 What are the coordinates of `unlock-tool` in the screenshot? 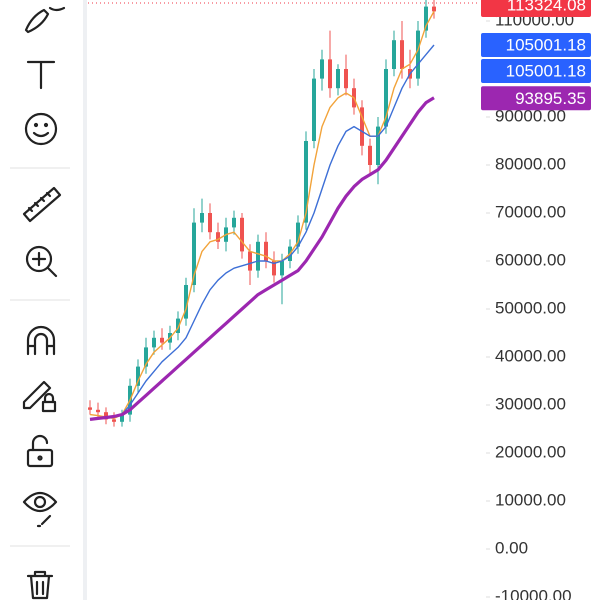 It's located at (40, 451).